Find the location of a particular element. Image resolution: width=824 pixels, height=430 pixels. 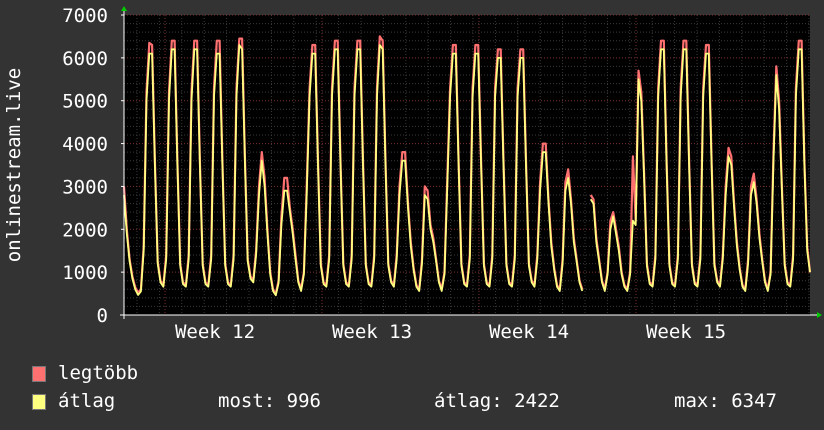

legend-max: legtöbb is located at coordinates (412, 374).